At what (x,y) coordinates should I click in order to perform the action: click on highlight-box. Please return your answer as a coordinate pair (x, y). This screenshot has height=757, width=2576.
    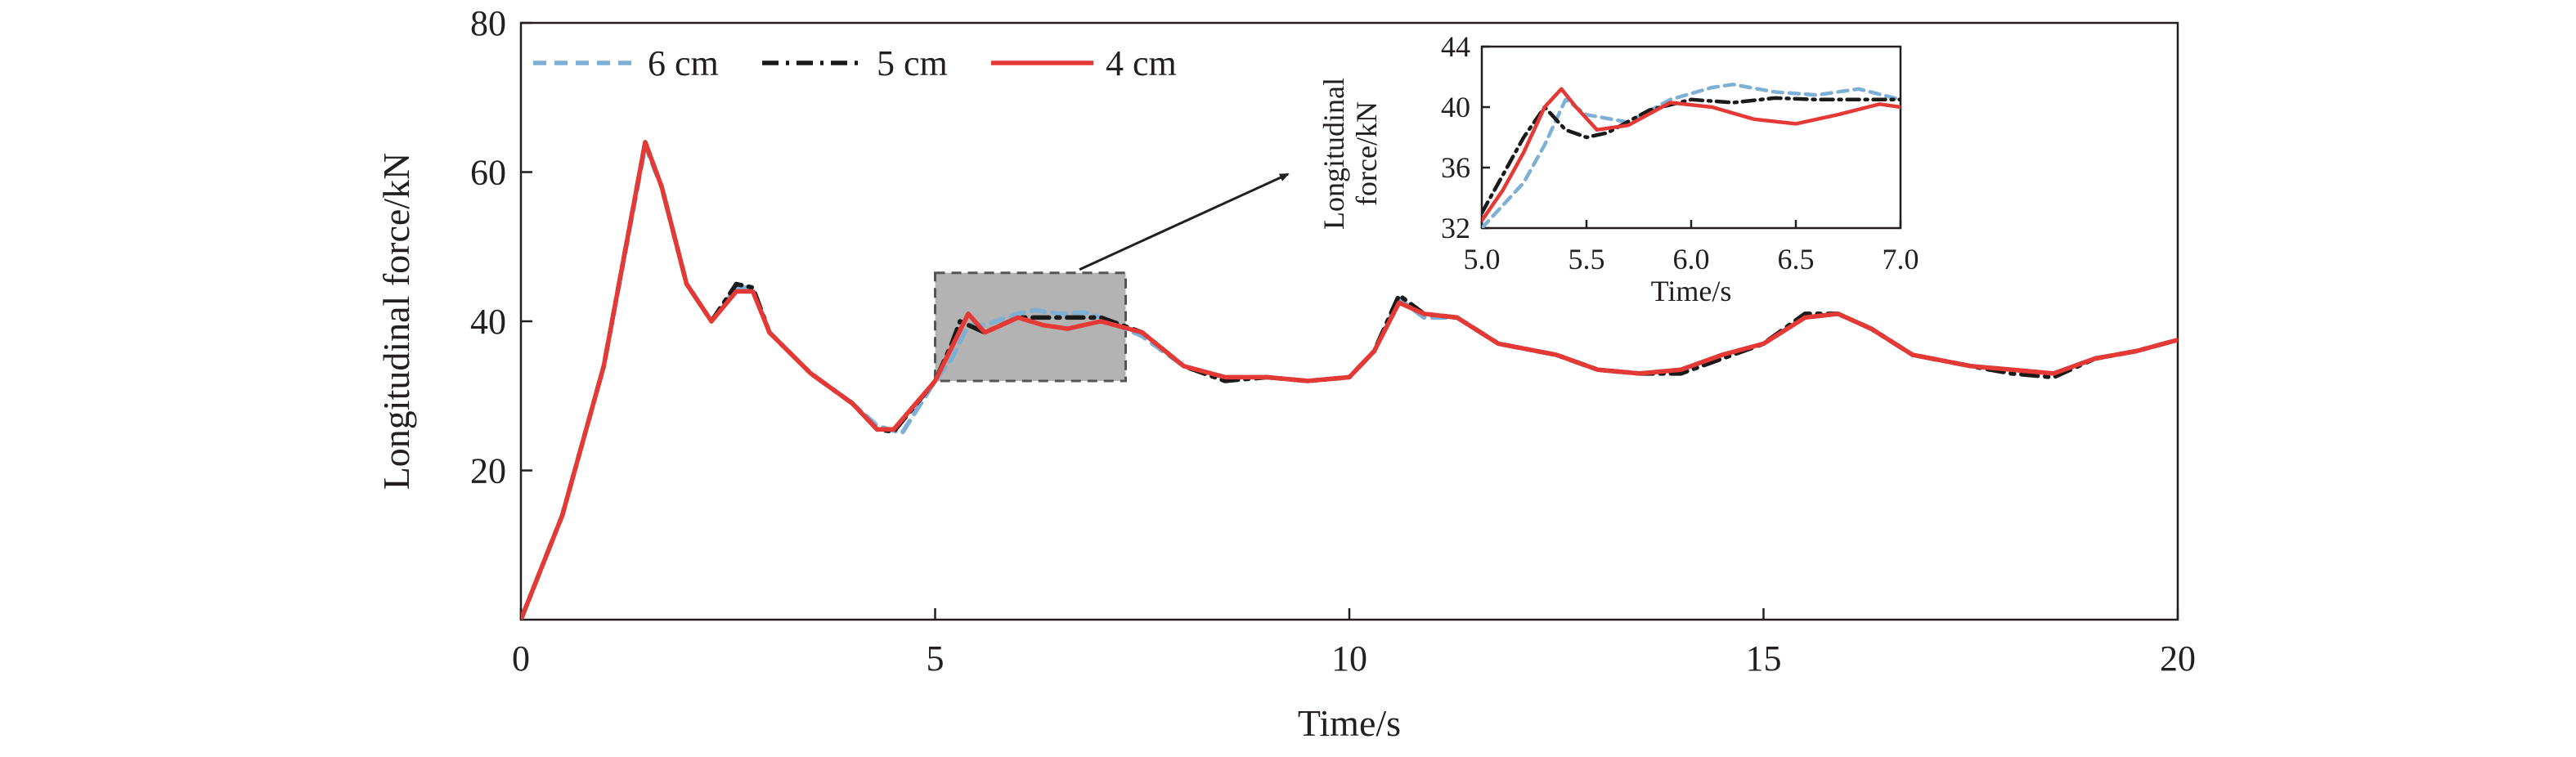
    Looking at the image, I should click on (1031, 327).